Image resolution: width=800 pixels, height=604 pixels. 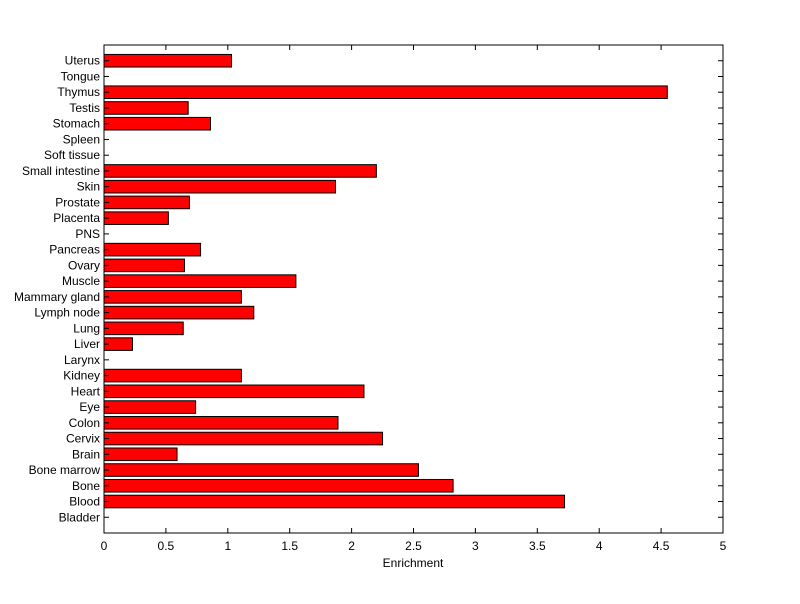 I want to click on bar-mammary-gland, so click(x=172, y=297).